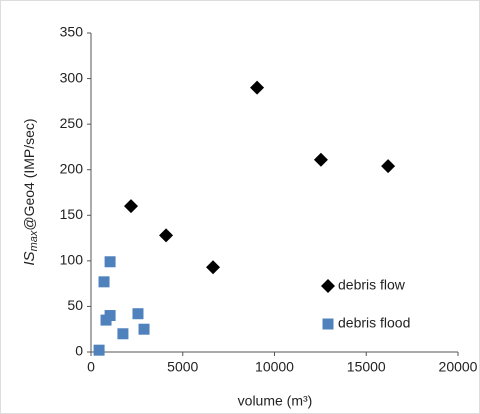 The height and width of the screenshot is (414, 480). Describe the element at coordinates (274, 367) in the screenshot. I see `x-tick-label: 10000` at that location.